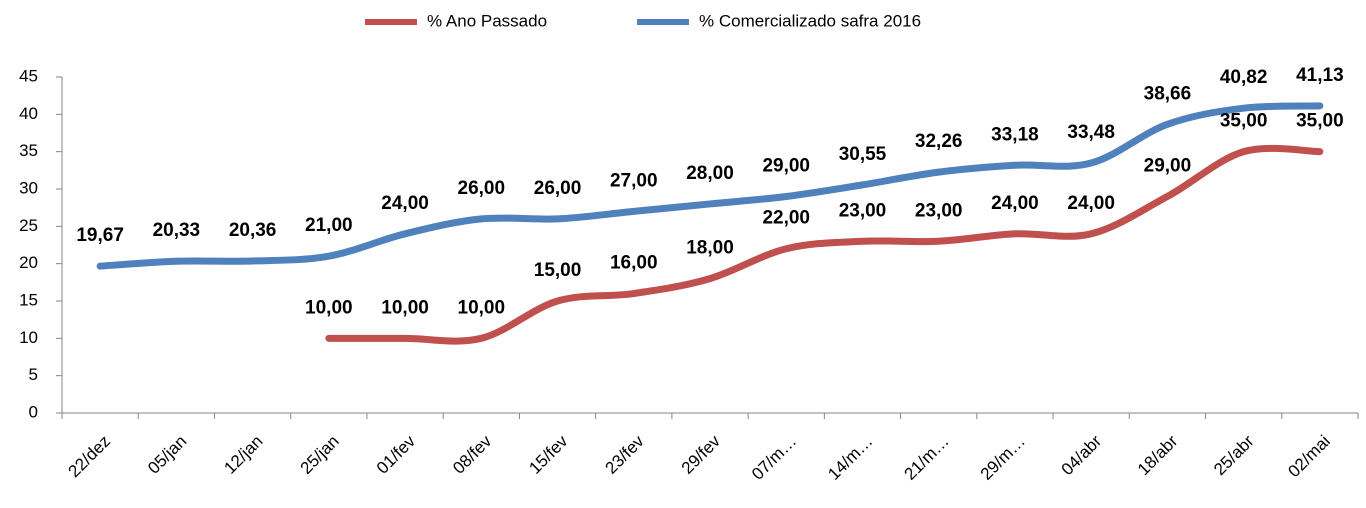 This screenshot has width=1366, height=508. I want to click on x-tick-label: 04/abr, so click(1082, 455).